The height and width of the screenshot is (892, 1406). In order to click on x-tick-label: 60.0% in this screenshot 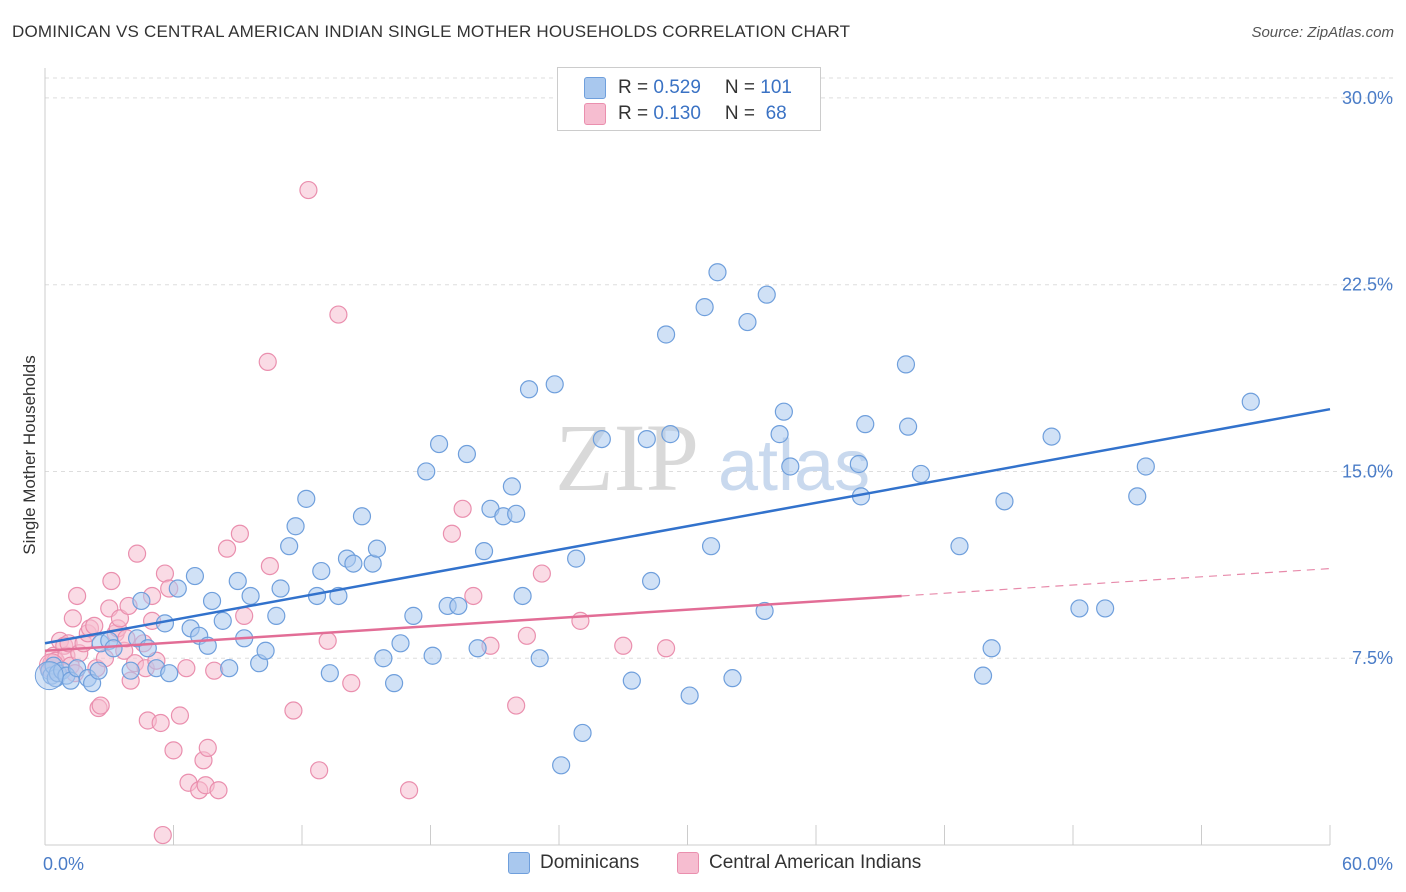, I will do `click(1367, 864)`.